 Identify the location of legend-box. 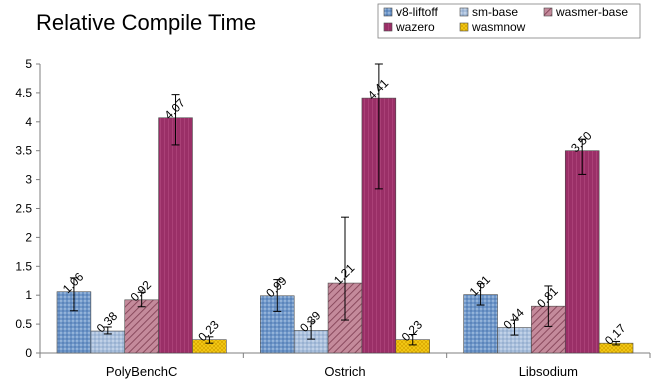
(509, 21).